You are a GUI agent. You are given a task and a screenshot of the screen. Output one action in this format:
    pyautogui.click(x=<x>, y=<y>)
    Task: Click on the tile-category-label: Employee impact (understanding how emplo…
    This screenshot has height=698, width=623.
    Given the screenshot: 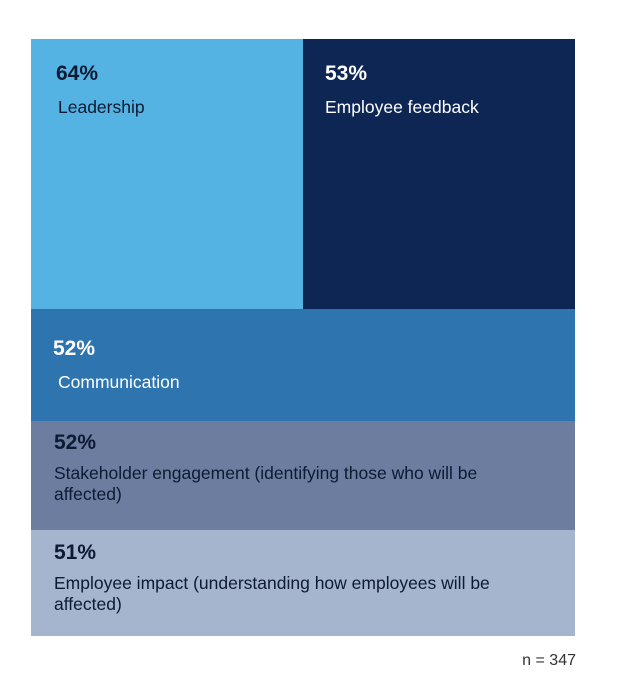 What is the action you would take?
    pyautogui.click(x=272, y=593)
    